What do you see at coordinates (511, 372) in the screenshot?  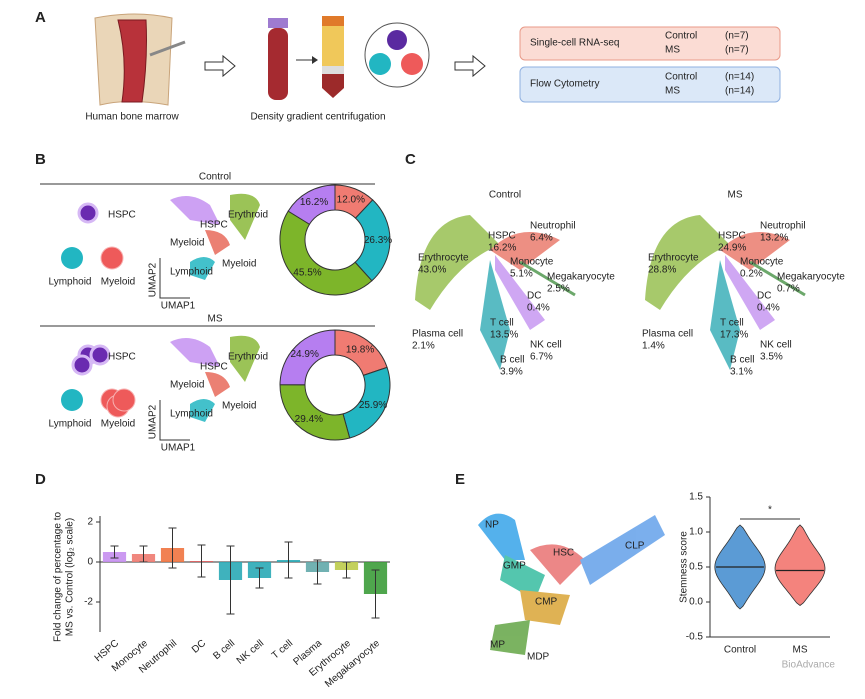 I see `cluster-pct: 3.9%` at bounding box center [511, 372].